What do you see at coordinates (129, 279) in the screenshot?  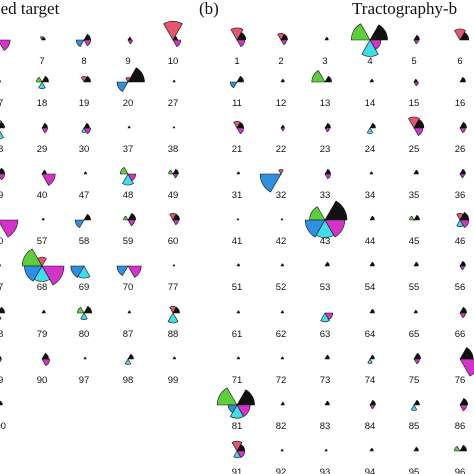 I see `glyph-cell: 70` at bounding box center [129, 279].